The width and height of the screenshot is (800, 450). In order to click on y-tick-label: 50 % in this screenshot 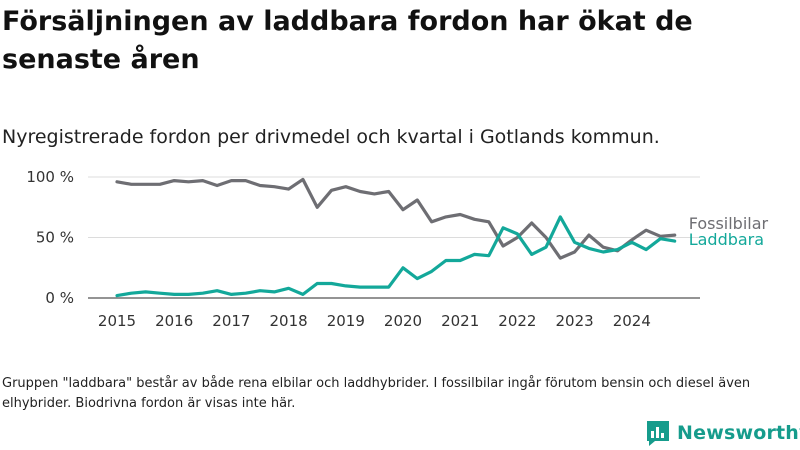, I will do `click(55, 238)`.